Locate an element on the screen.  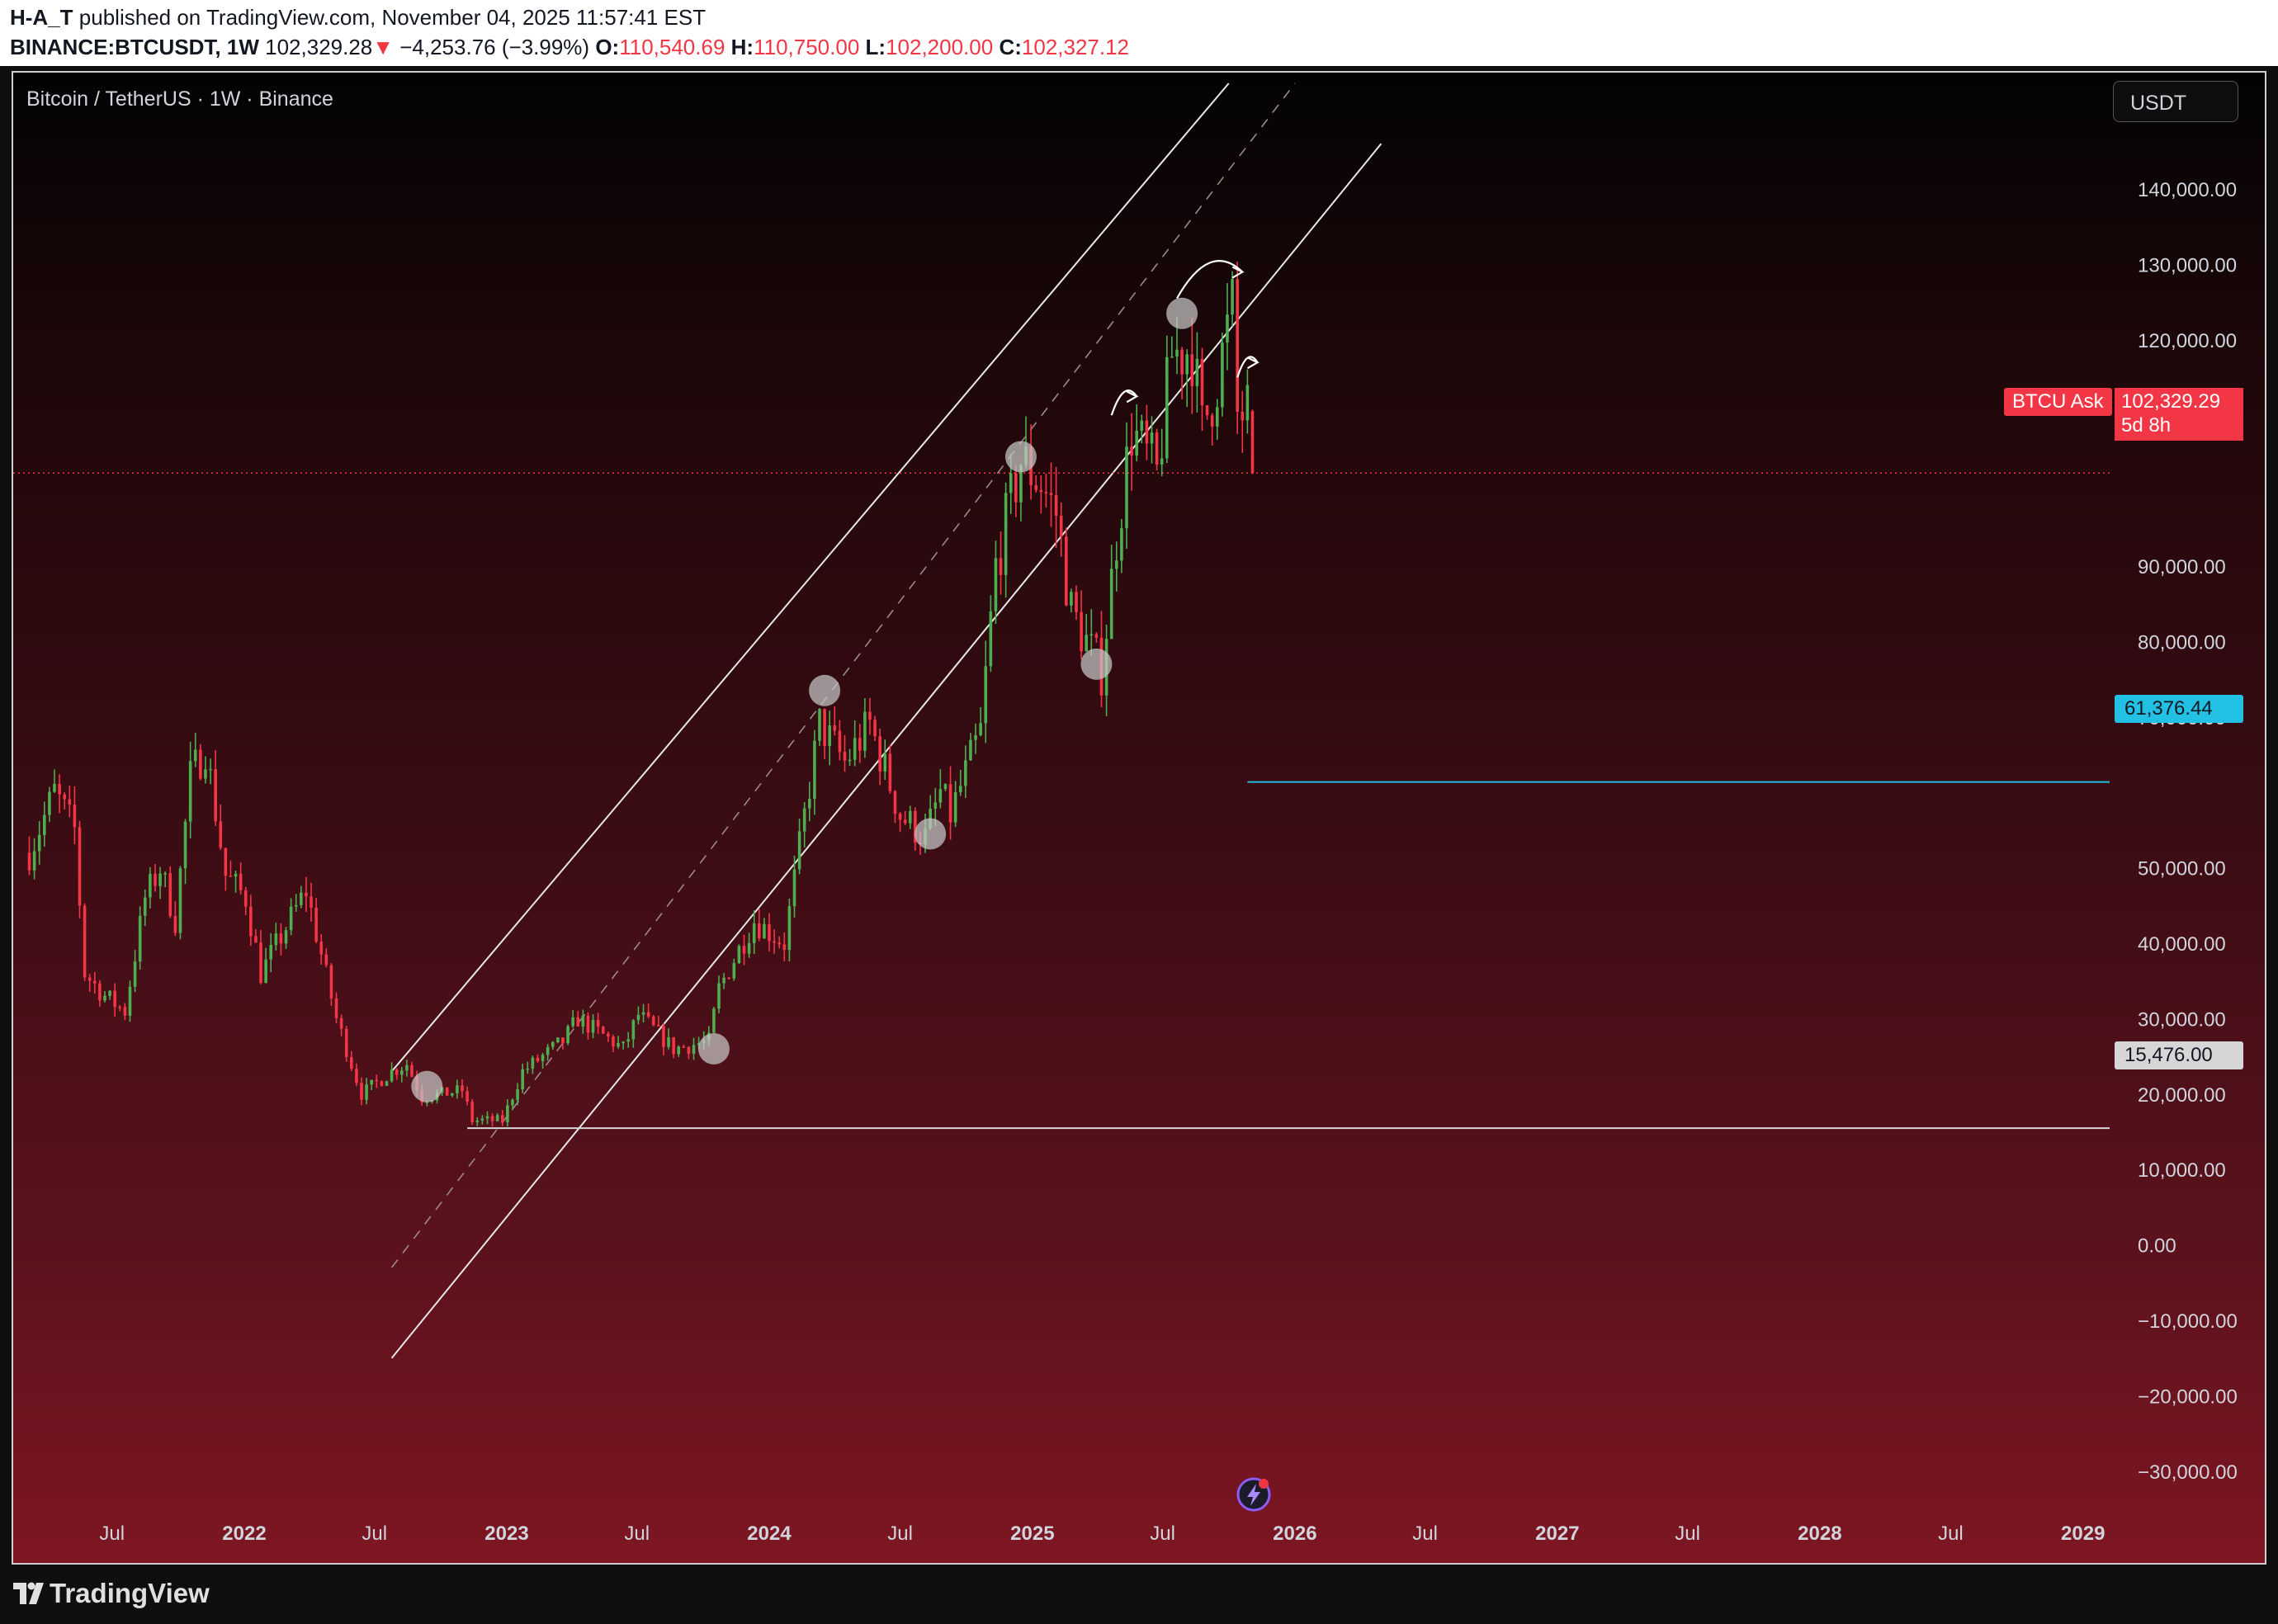
tradingview-logo-icon is located at coordinates (28, 1594).